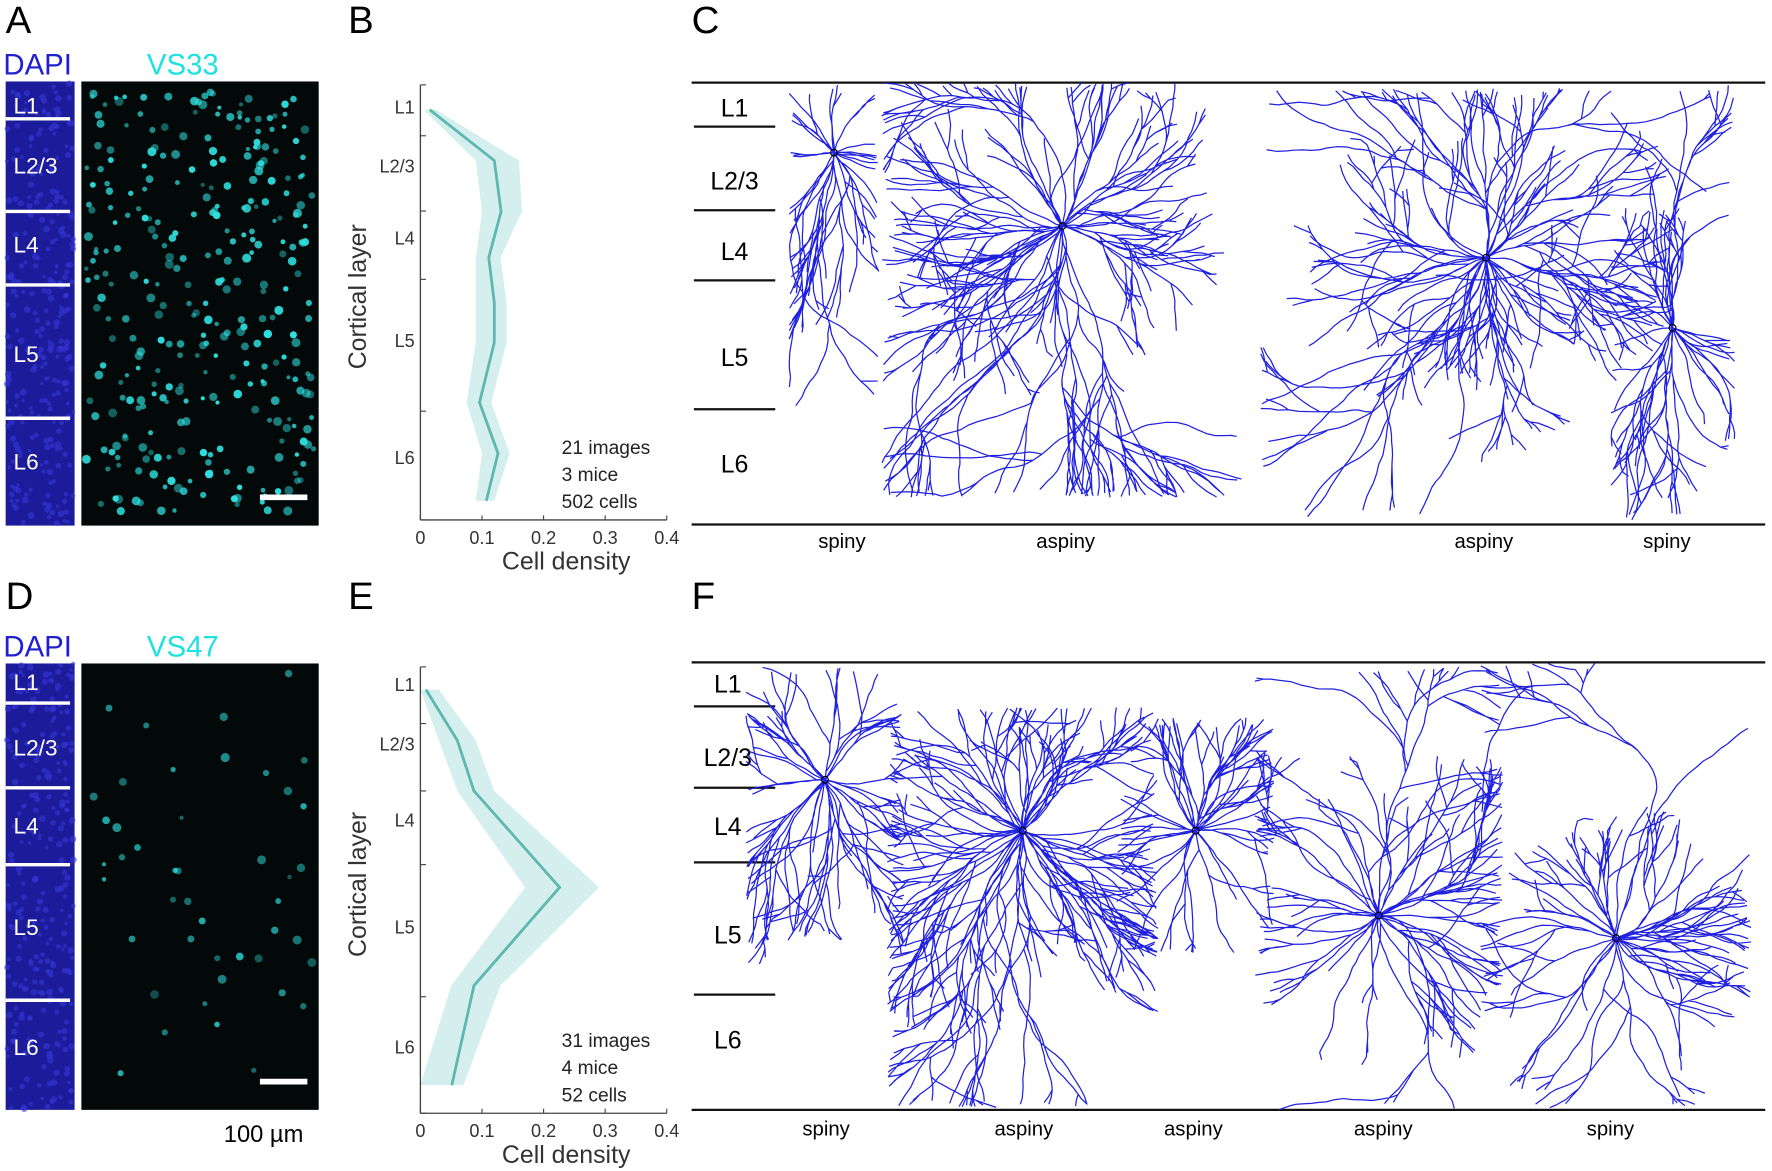 The image size is (1772, 1171). What do you see at coordinates (361, 21) in the screenshot?
I see `panel-letter: B` at bounding box center [361, 21].